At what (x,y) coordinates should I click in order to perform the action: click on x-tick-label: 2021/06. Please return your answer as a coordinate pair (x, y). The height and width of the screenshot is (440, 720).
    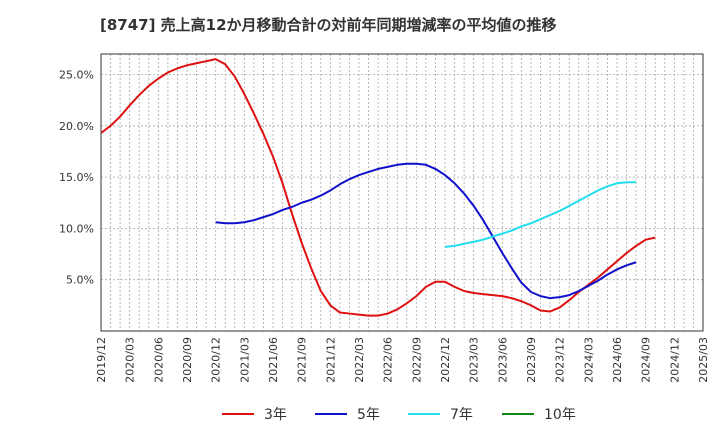
    Looking at the image, I should click on (273, 360).